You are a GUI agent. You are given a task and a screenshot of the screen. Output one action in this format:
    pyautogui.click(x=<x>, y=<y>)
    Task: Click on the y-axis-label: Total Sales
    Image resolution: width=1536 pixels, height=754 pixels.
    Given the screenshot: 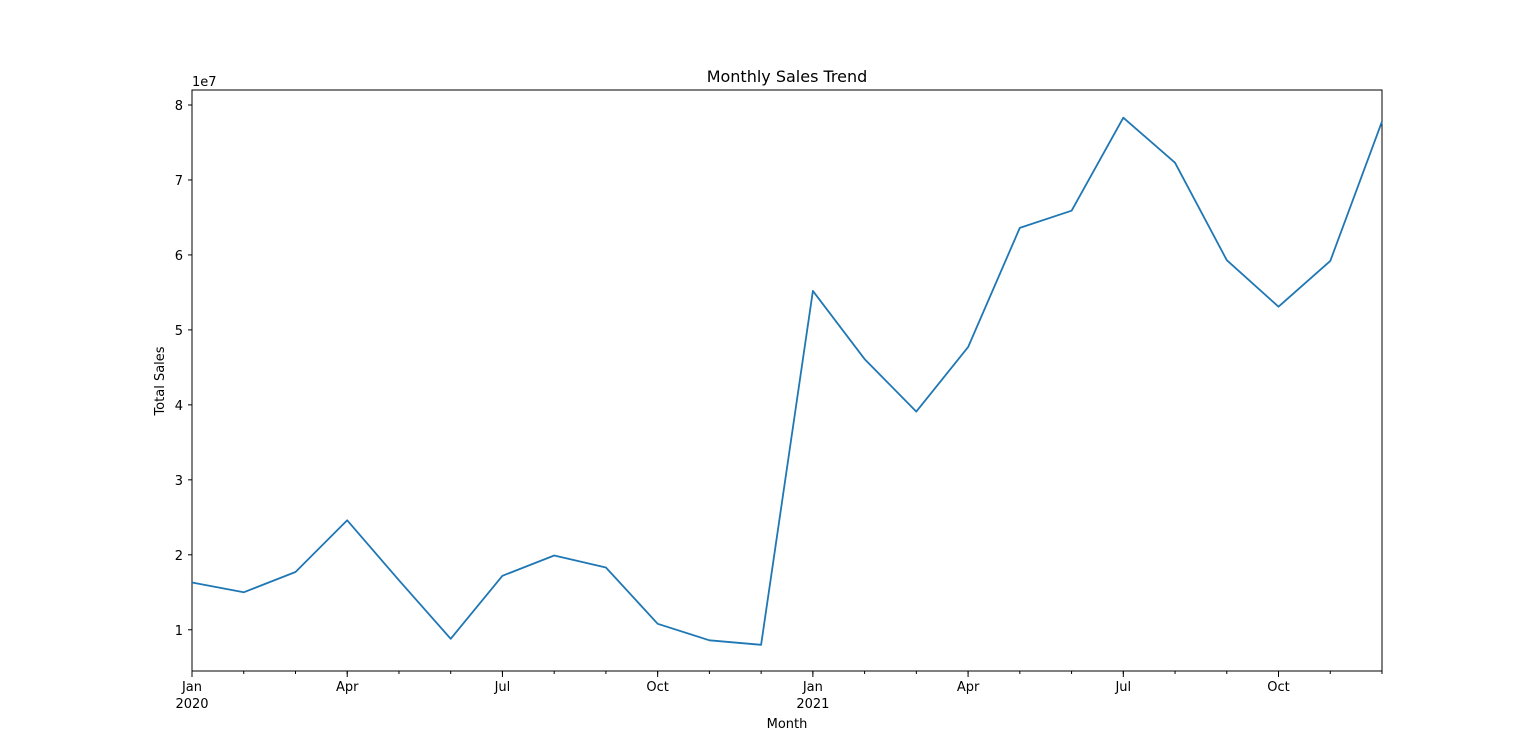 What is the action you would take?
    pyautogui.click(x=160, y=381)
    